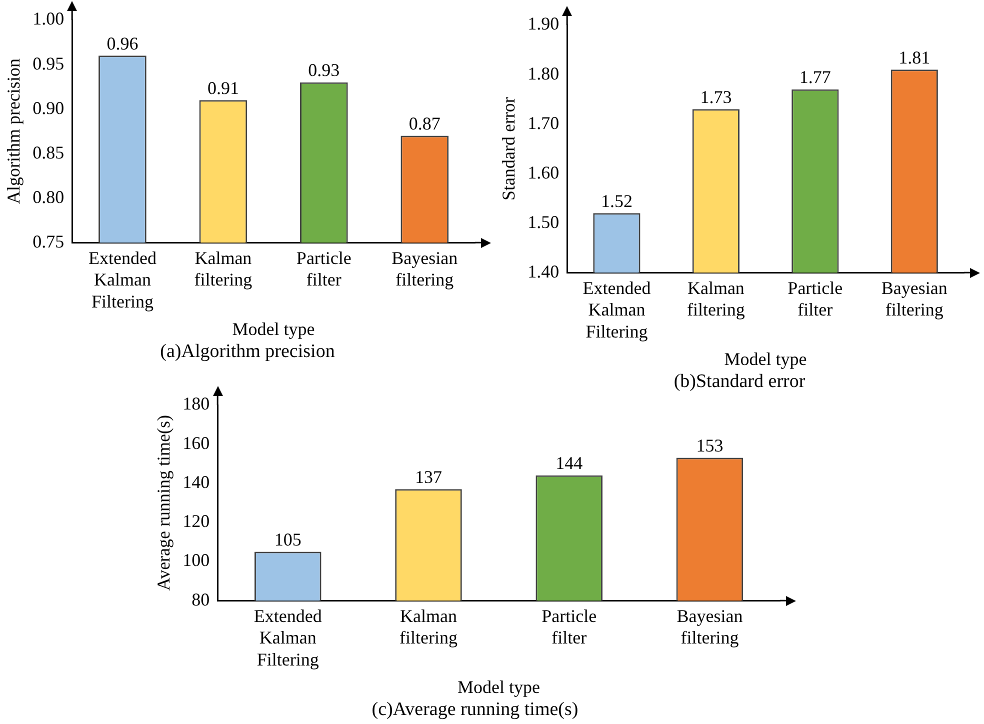 The width and height of the screenshot is (984, 724). Describe the element at coordinates (288, 539) in the screenshot. I see `data-label: 105` at that location.